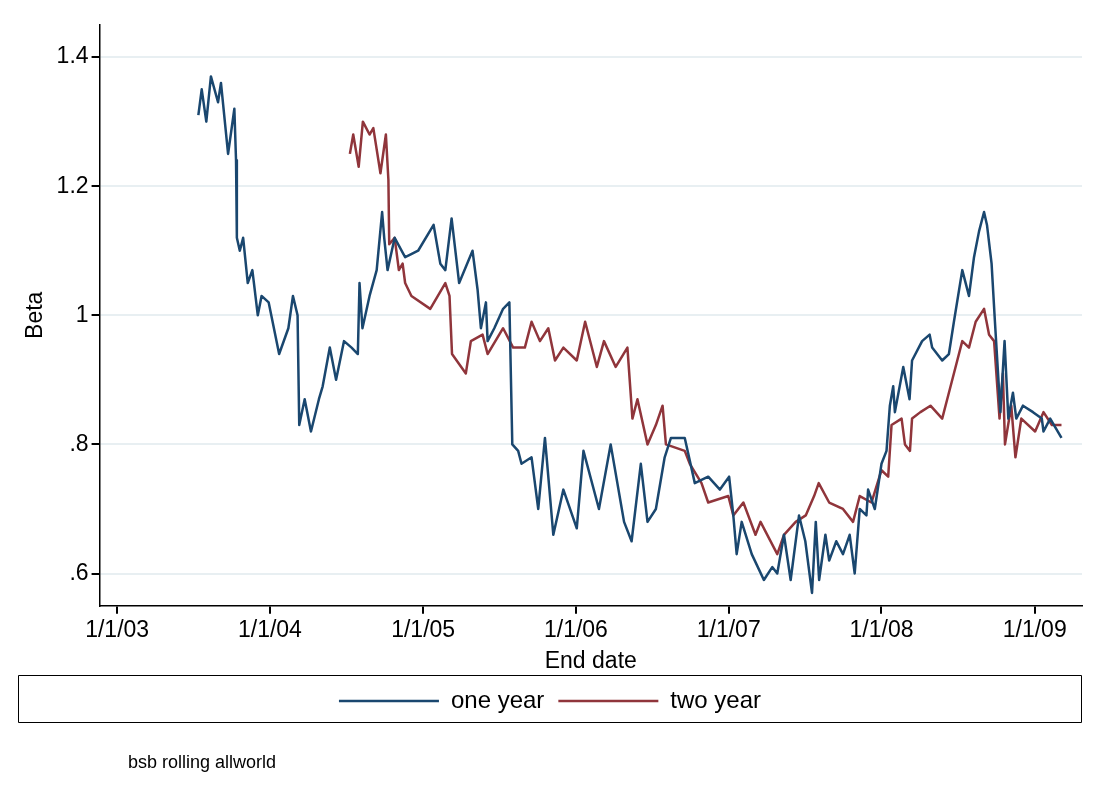 The image size is (1110, 808). Describe the element at coordinates (881, 628) in the screenshot. I see `x-tick-label: 1/1/08` at that location.